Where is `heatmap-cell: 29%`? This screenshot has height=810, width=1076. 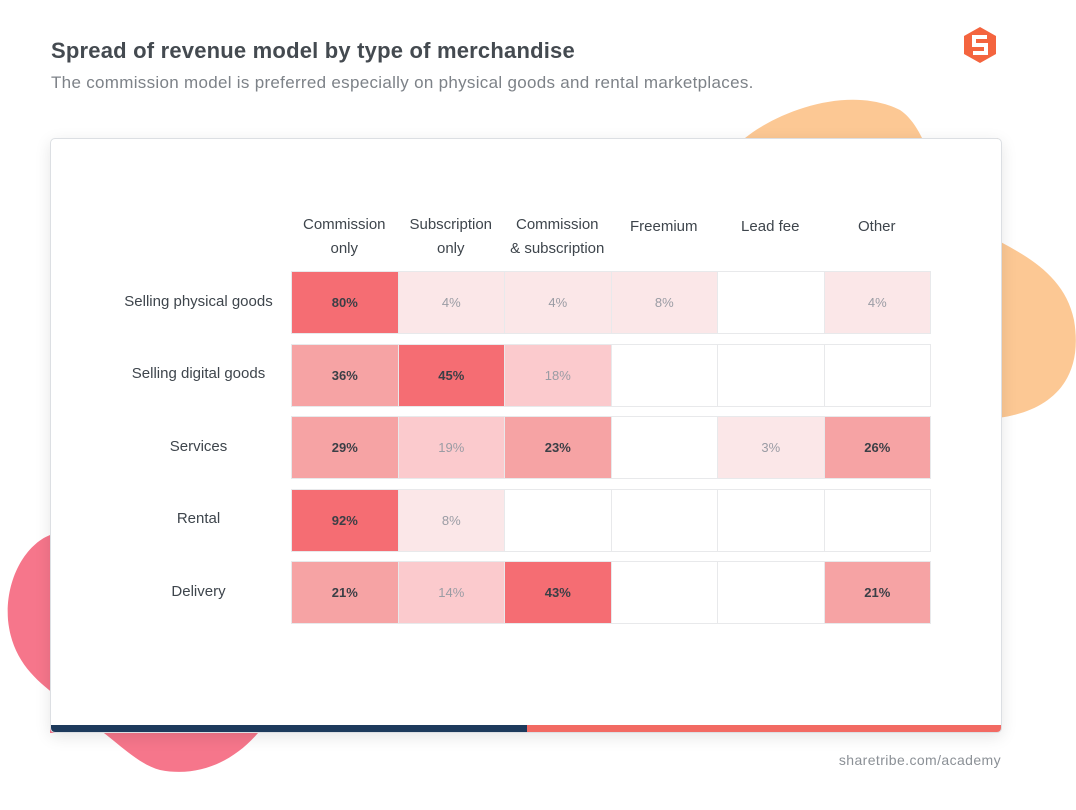
heatmap-cell: 29% is located at coordinates (345, 447).